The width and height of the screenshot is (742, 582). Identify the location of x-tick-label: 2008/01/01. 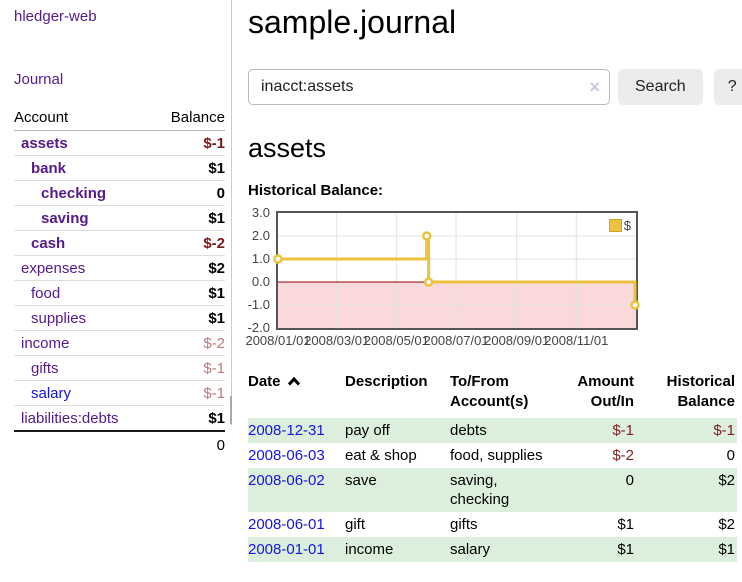
(278, 340).